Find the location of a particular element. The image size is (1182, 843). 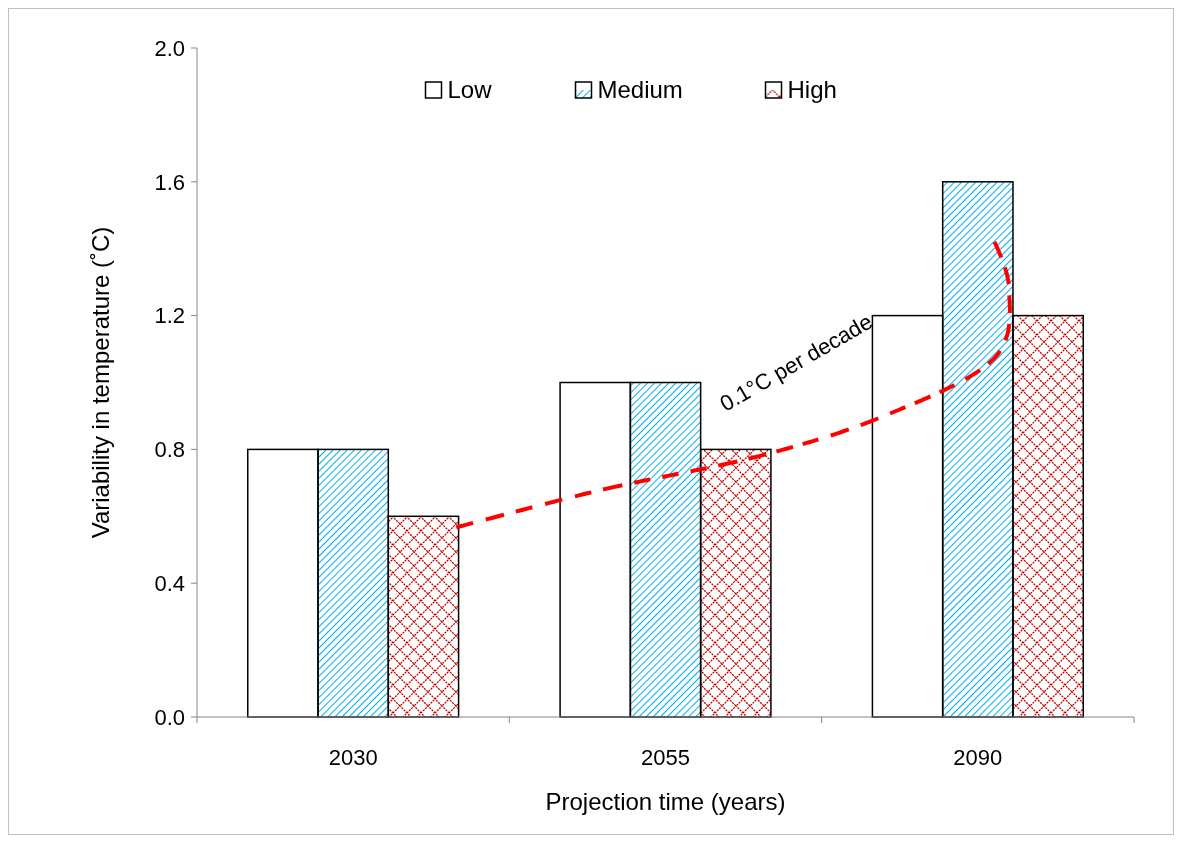

y-tick-label: 1.6 is located at coordinates (169, 182).